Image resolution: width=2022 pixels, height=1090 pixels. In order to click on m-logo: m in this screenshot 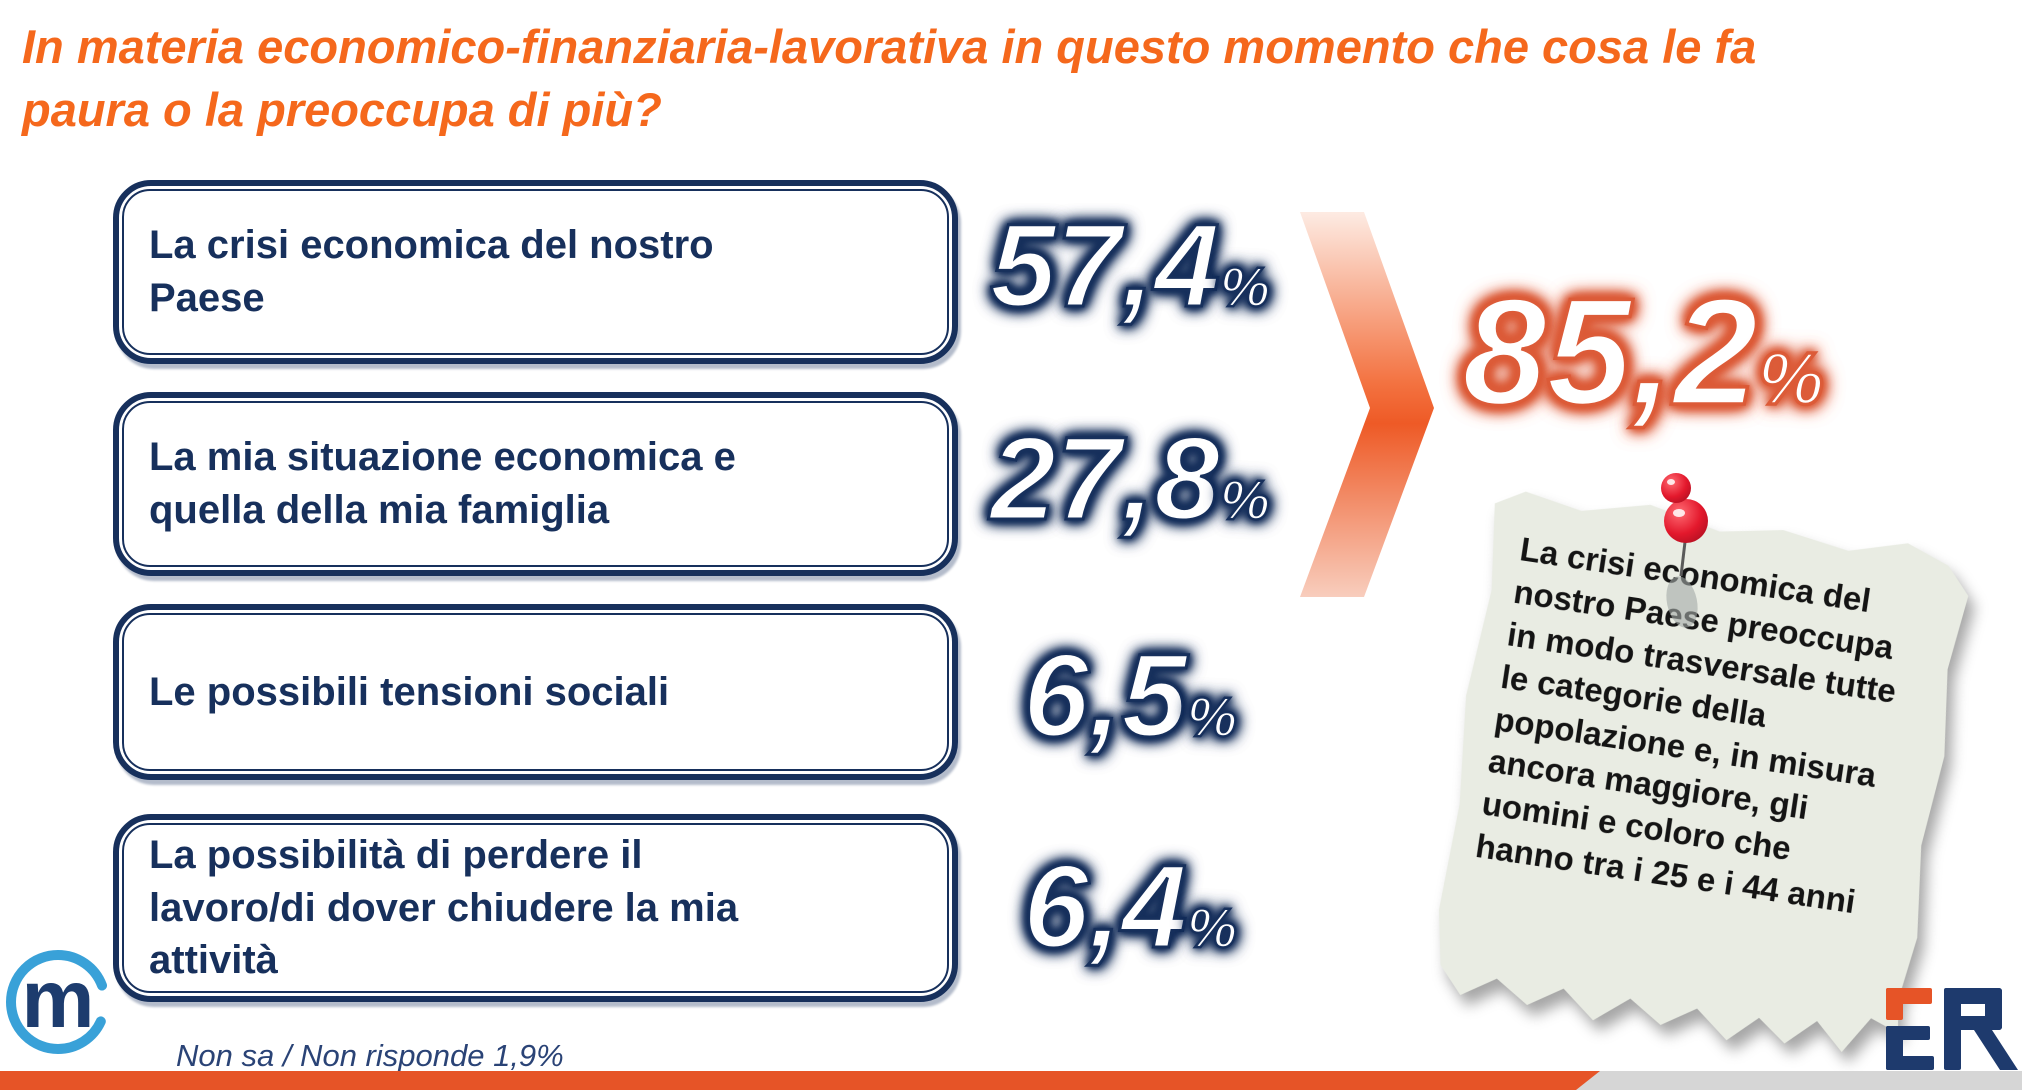, I will do `click(58, 1004)`.